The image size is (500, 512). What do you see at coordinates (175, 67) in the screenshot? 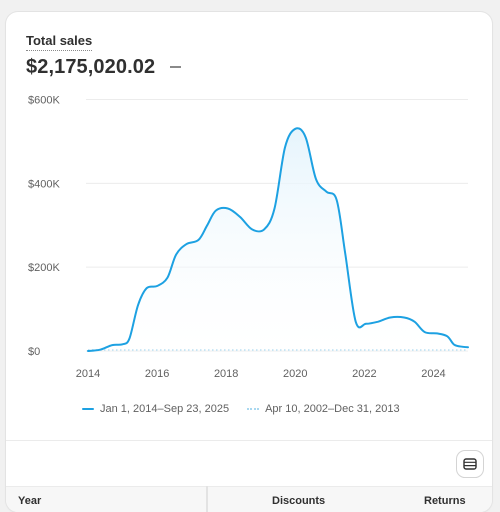
I see `metric-delta-dash` at bounding box center [175, 67].